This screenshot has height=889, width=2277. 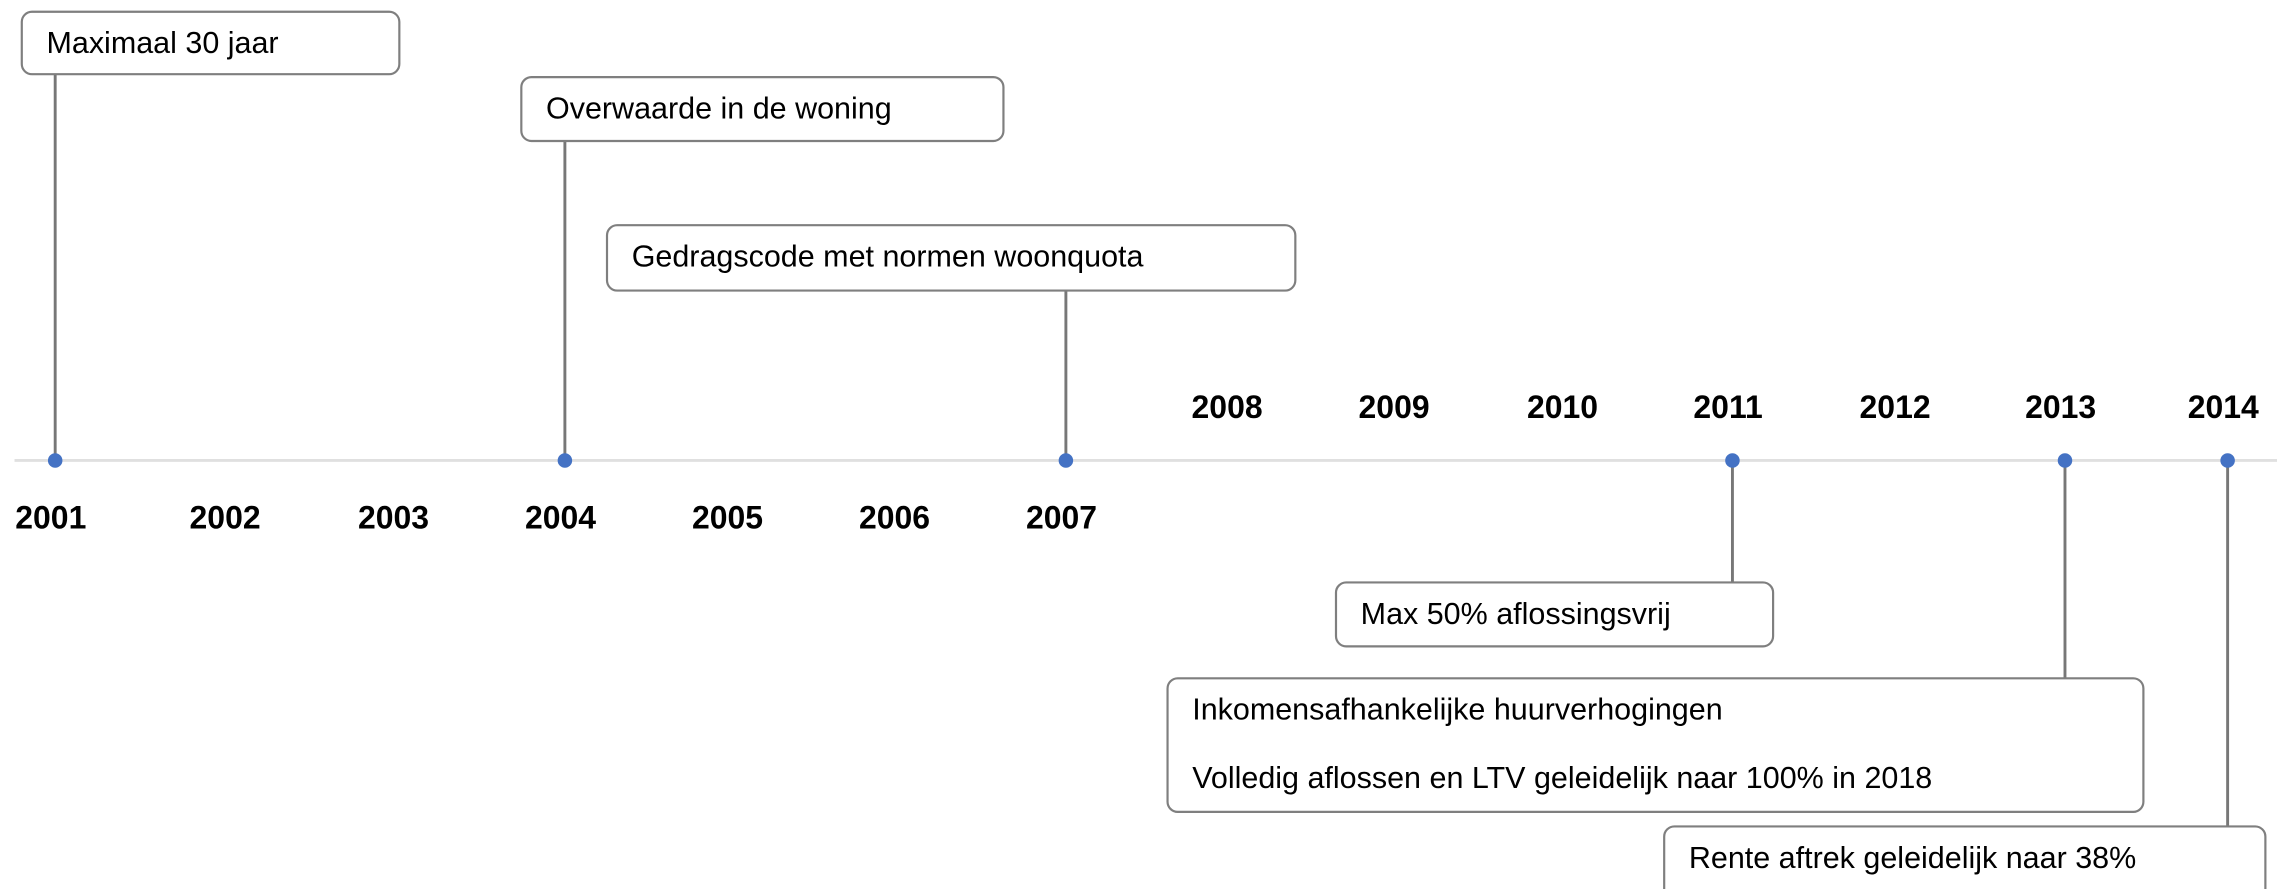 I want to click on event-label: Rente aftrek geleidelijk naar 38%, so click(x=1912, y=858).